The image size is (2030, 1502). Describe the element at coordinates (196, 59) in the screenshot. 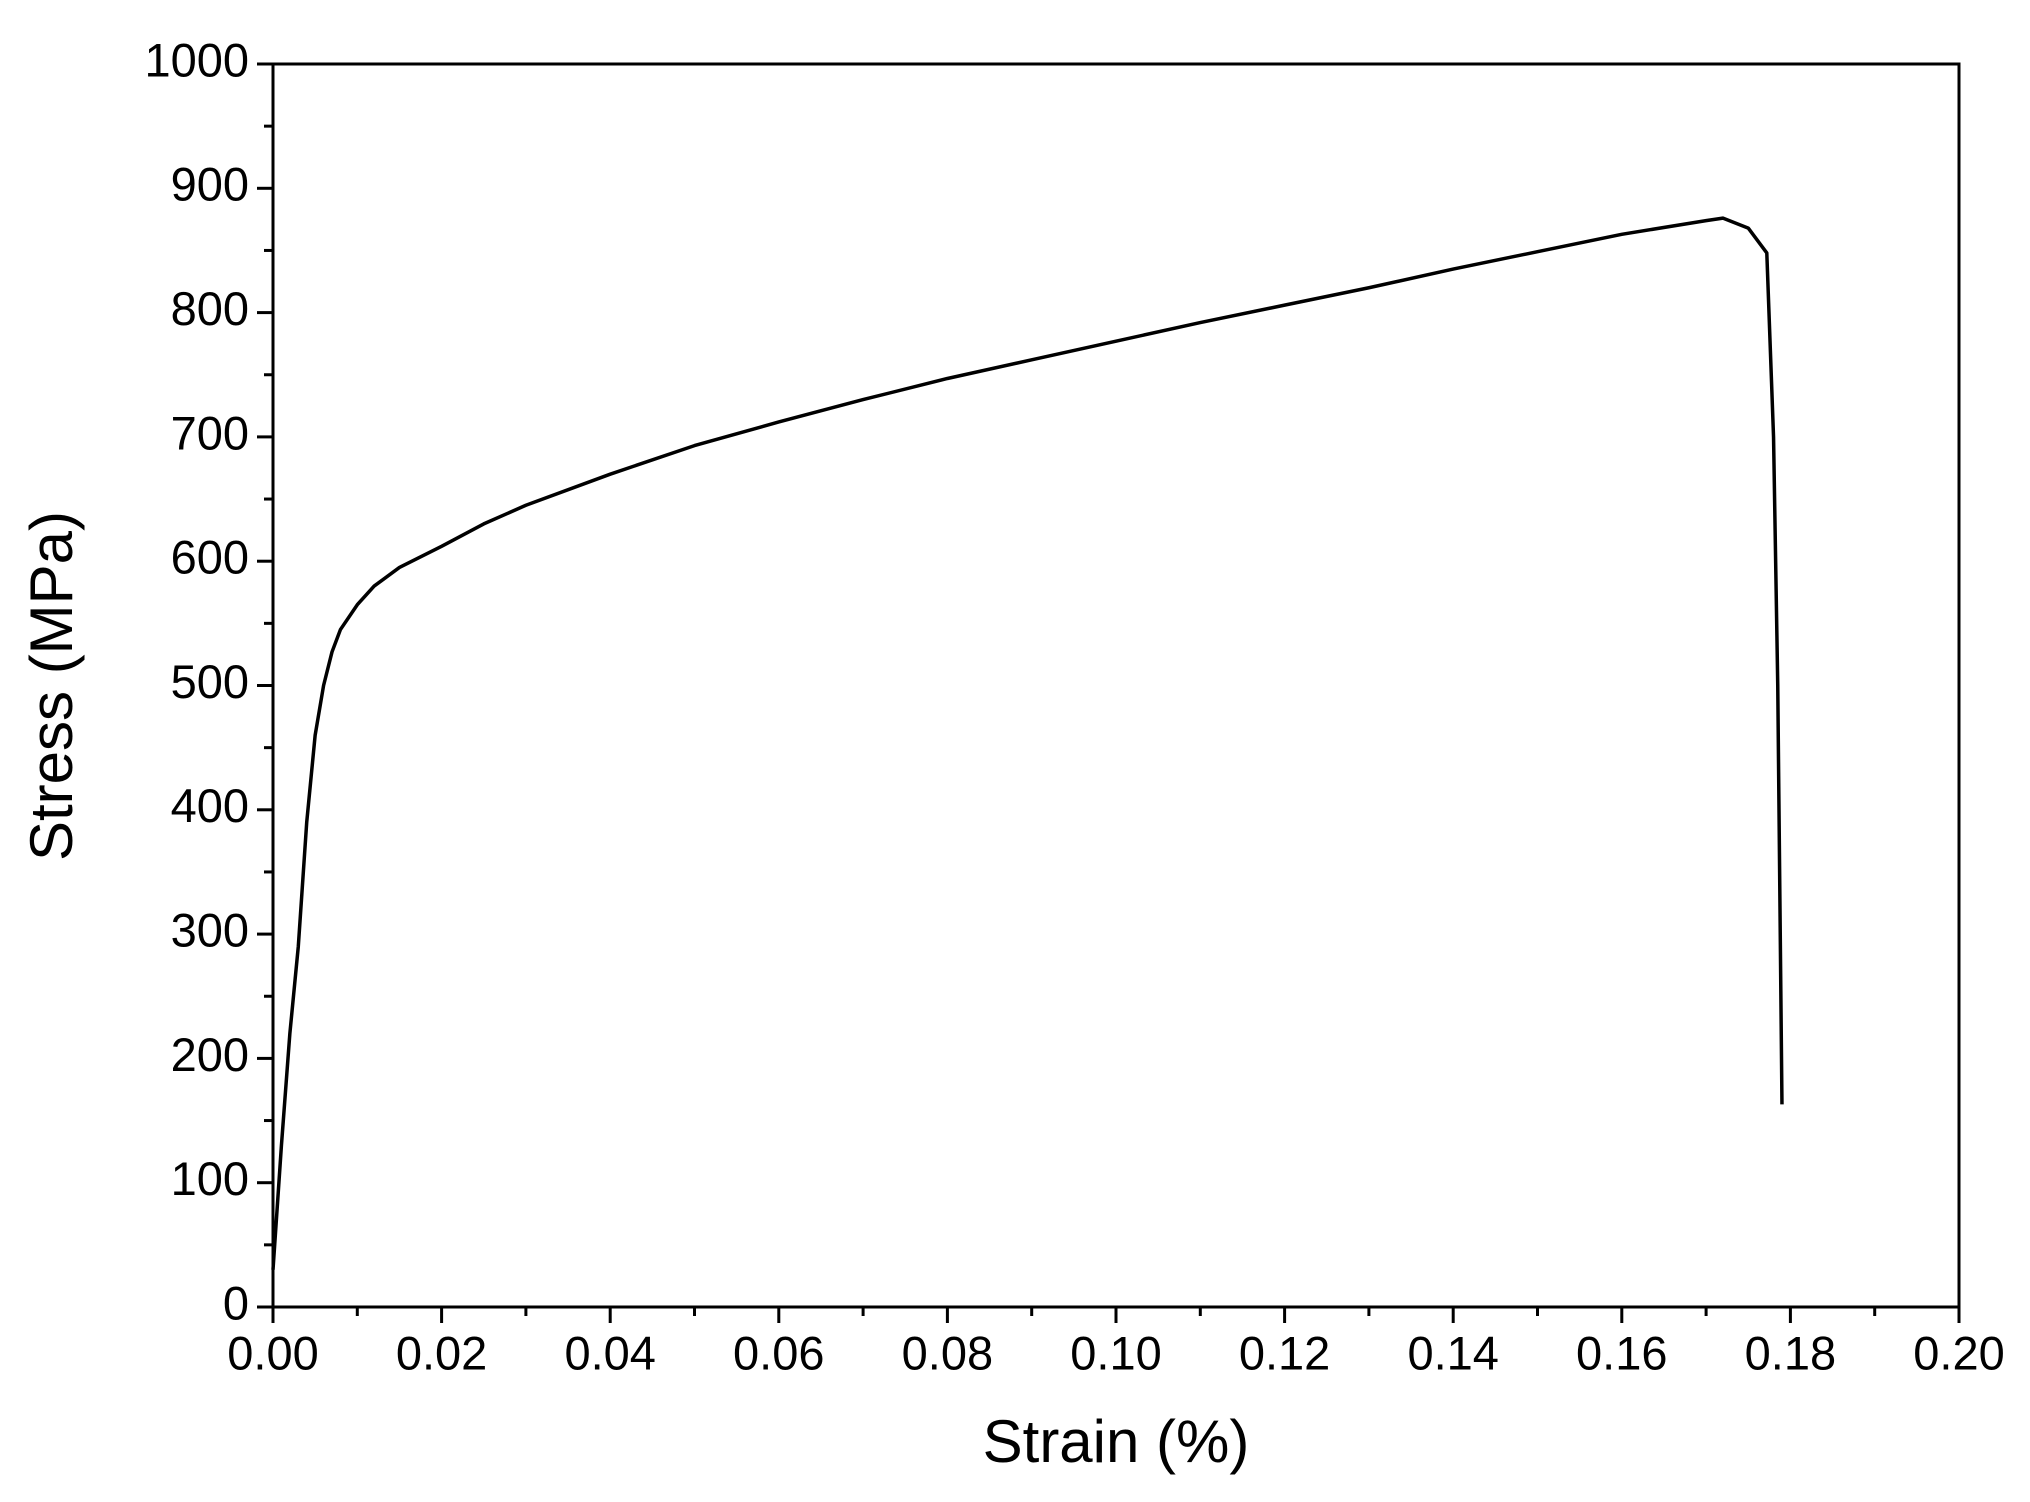

I see `y-tick-label: 1000` at that location.